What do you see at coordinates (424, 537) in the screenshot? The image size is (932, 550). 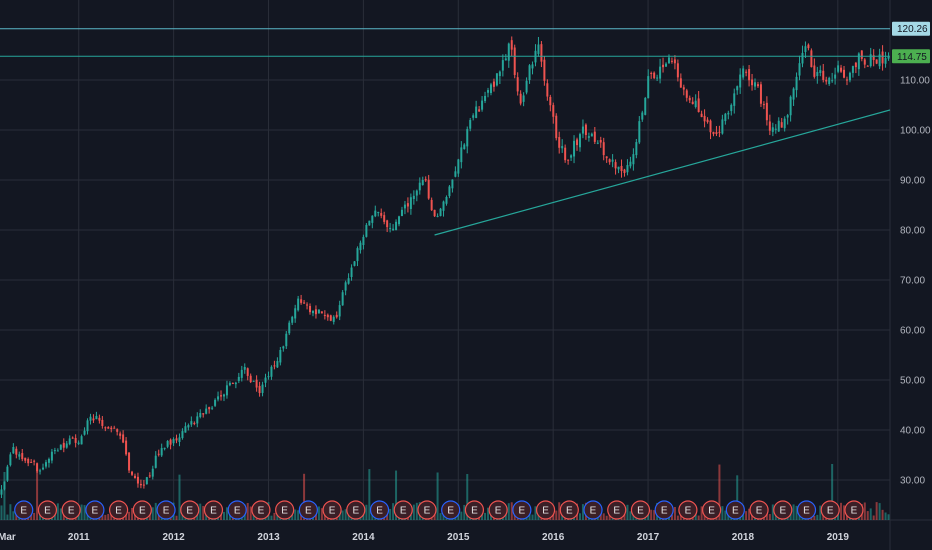 I see `time-axis: 2011 2012 2013 2014 2015 2016 2017 2018 2019 Mar` at bounding box center [424, 537].